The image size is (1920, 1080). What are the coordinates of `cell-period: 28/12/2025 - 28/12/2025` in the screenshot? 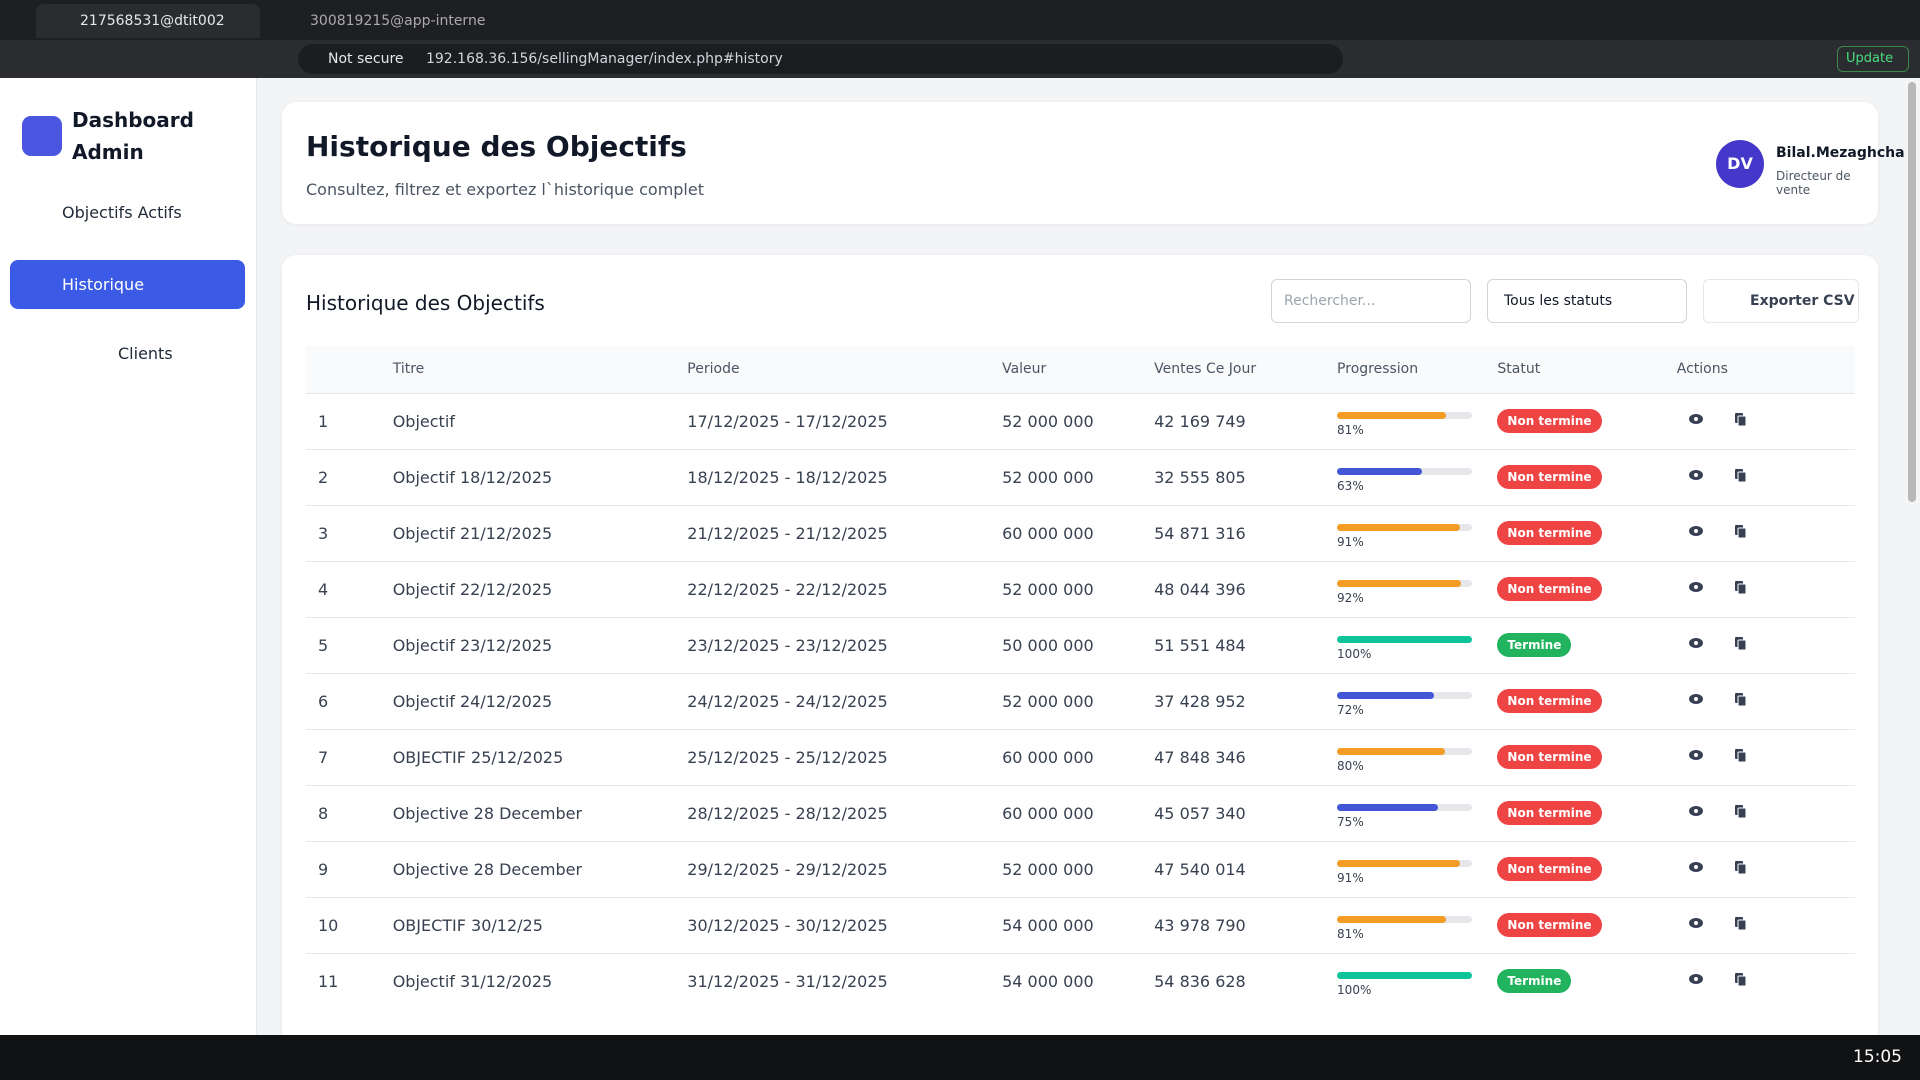 It's located at (845, 812).